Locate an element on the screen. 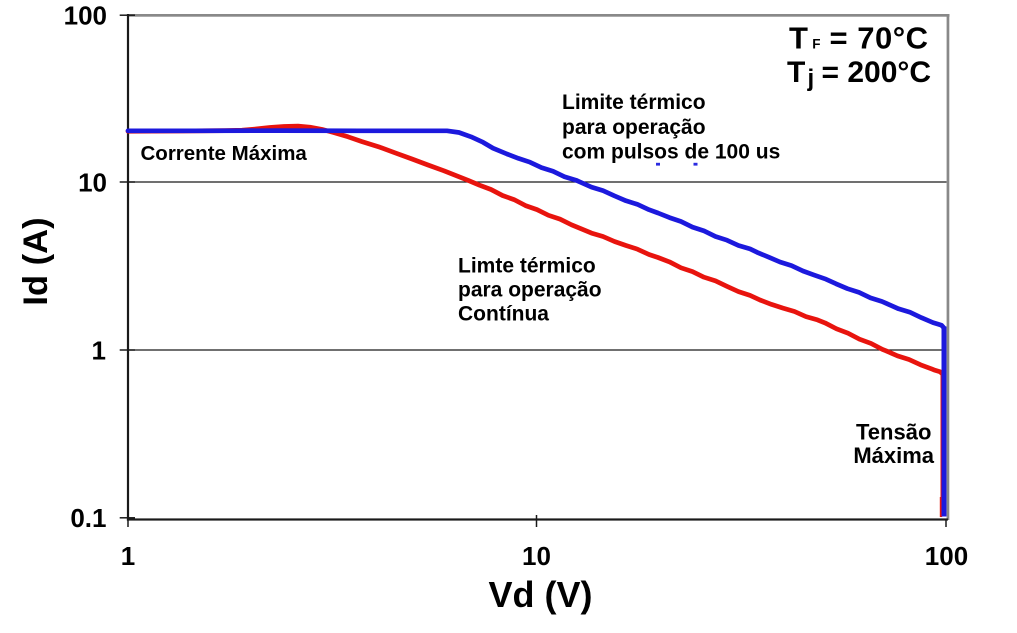 The height and width of the screenshot is (633, 1017). svg-text: Limte térmico is located at coordinates (527, 265).